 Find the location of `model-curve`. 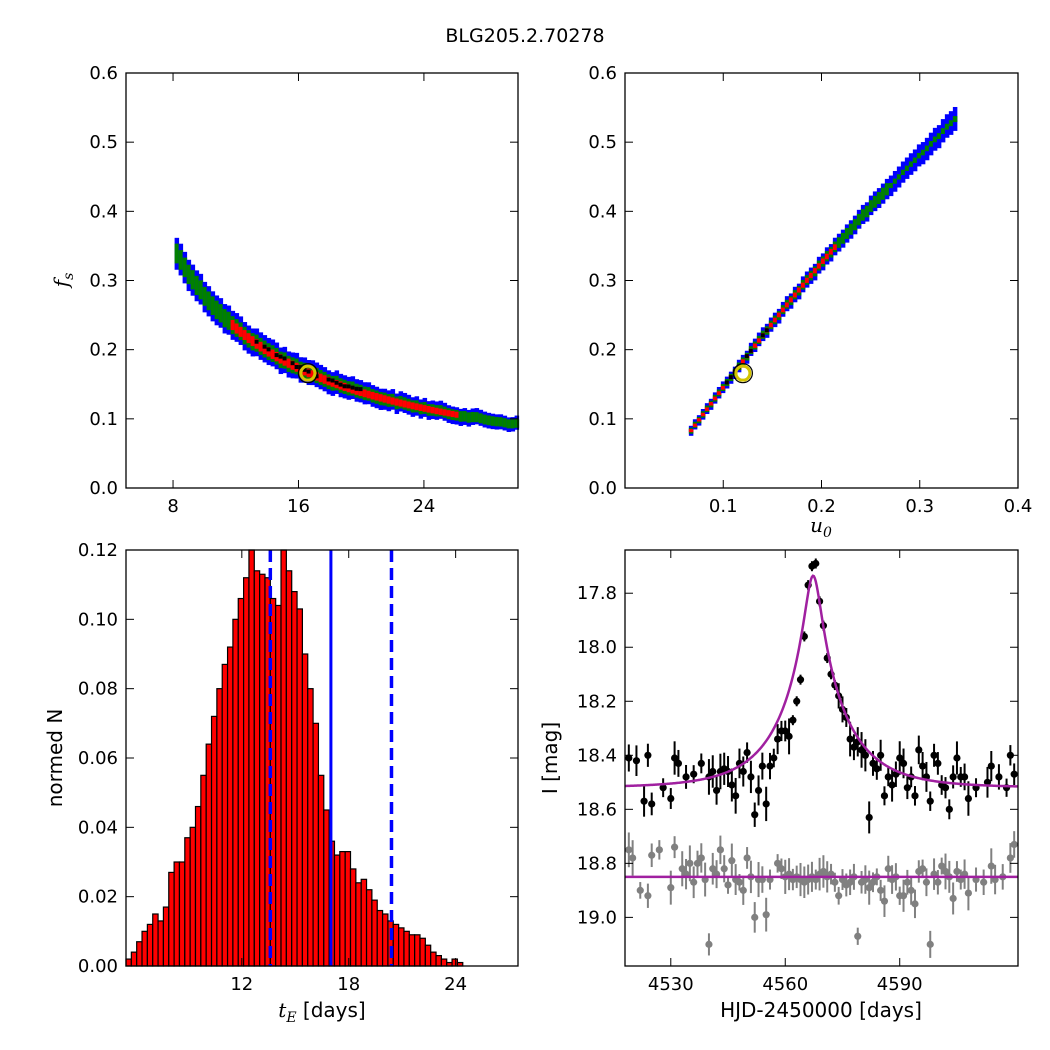

model-curve is located at coordinates (821, 681).